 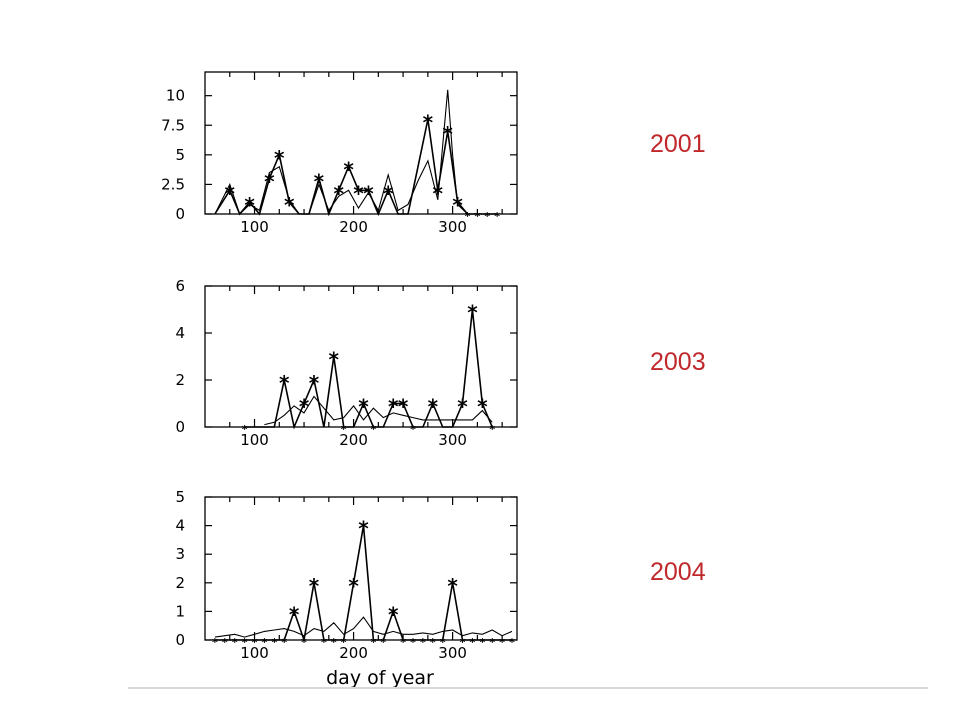 What do you see at coordinates (369, 369) in the screenshot?
I see `plot-marks: ********* *** ****` at bounding box center [369, 369].